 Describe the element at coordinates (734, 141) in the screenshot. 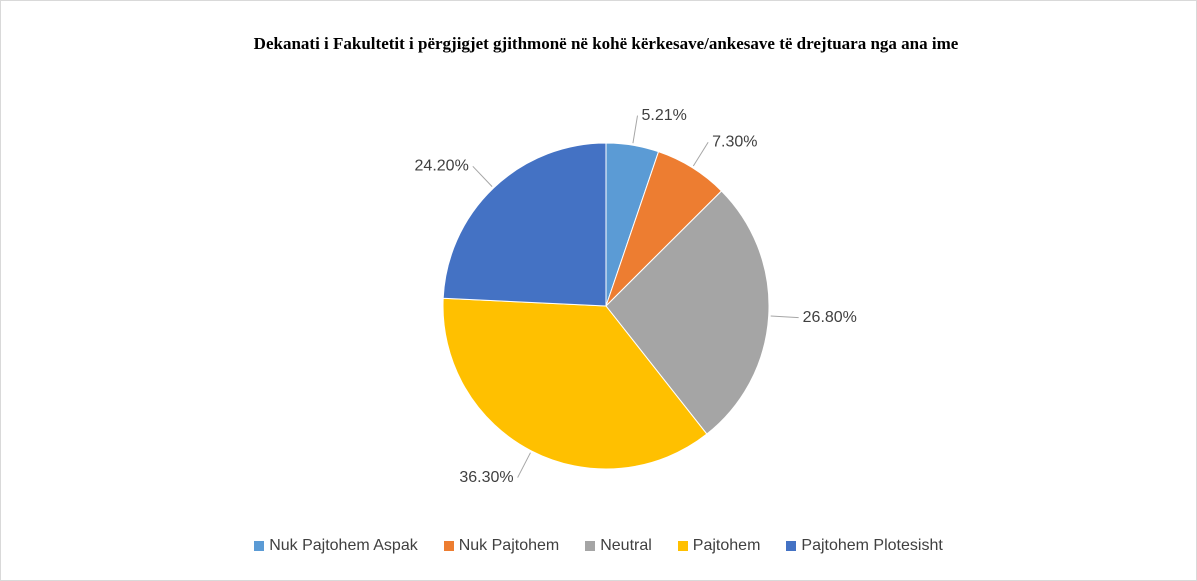

I see `data-label: 7.30%` at that location.